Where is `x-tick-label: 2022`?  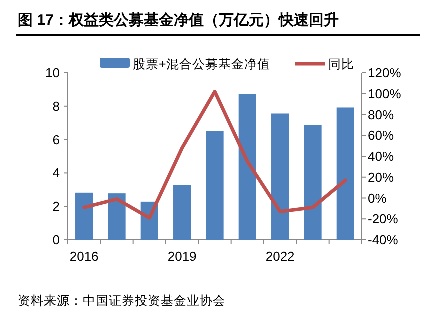 x-tick-label: 2022 is located at coordinates (280, 256).